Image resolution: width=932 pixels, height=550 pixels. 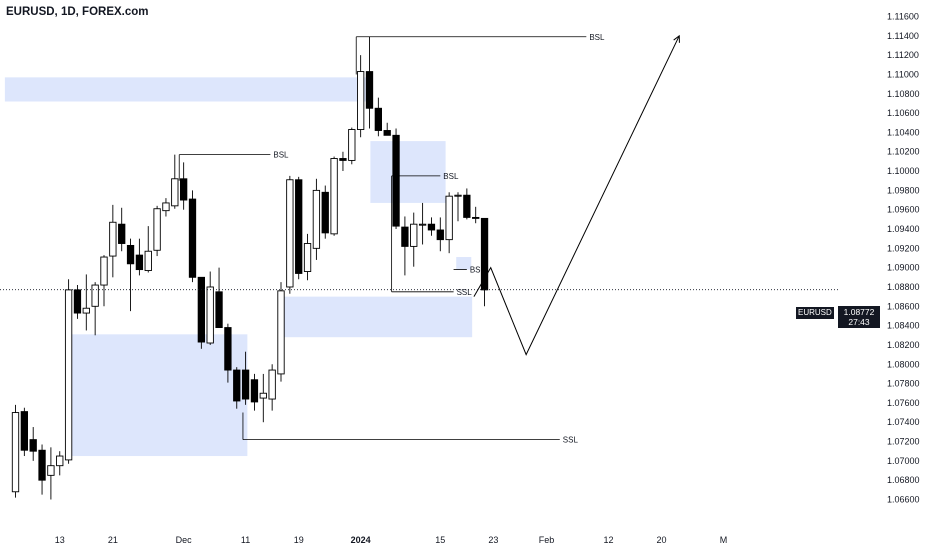 What do you see at coordinates (245, 540) in the screenshot?
I see `time-tick-label: 11` at bounding box center [245, 540].